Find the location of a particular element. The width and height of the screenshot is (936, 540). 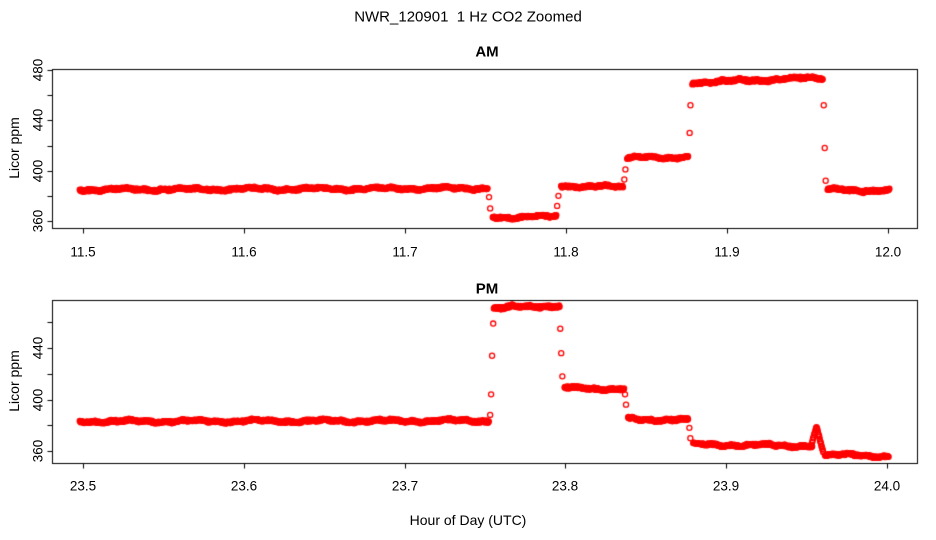

y-axis-label-pm: Licor ppm is located at coordinates (14, 381).